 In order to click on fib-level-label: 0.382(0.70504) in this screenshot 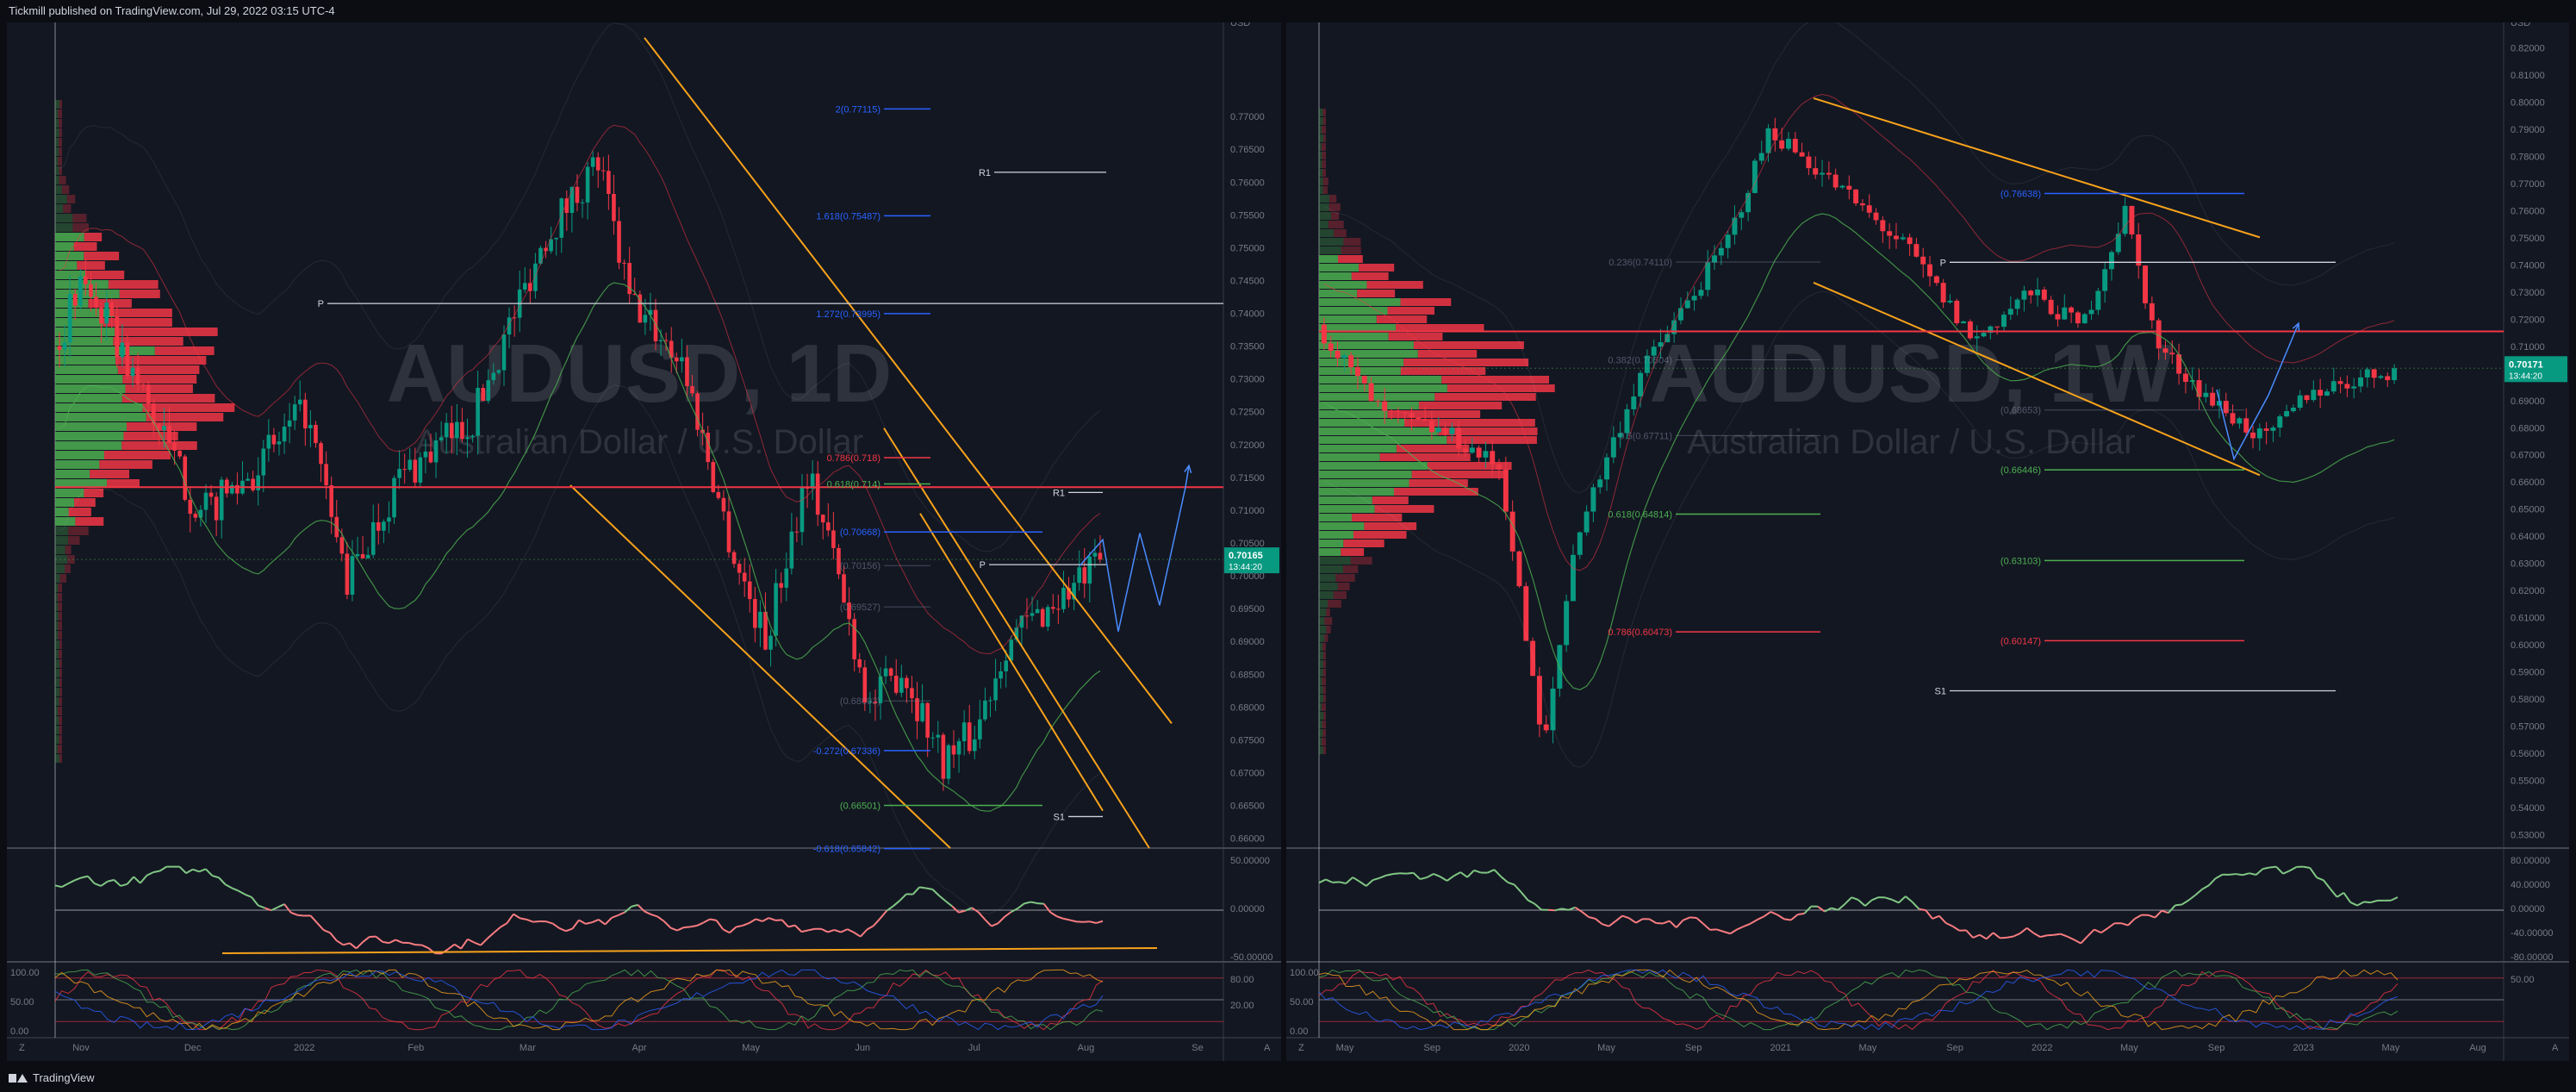, I will do `click(1640, 360)`.